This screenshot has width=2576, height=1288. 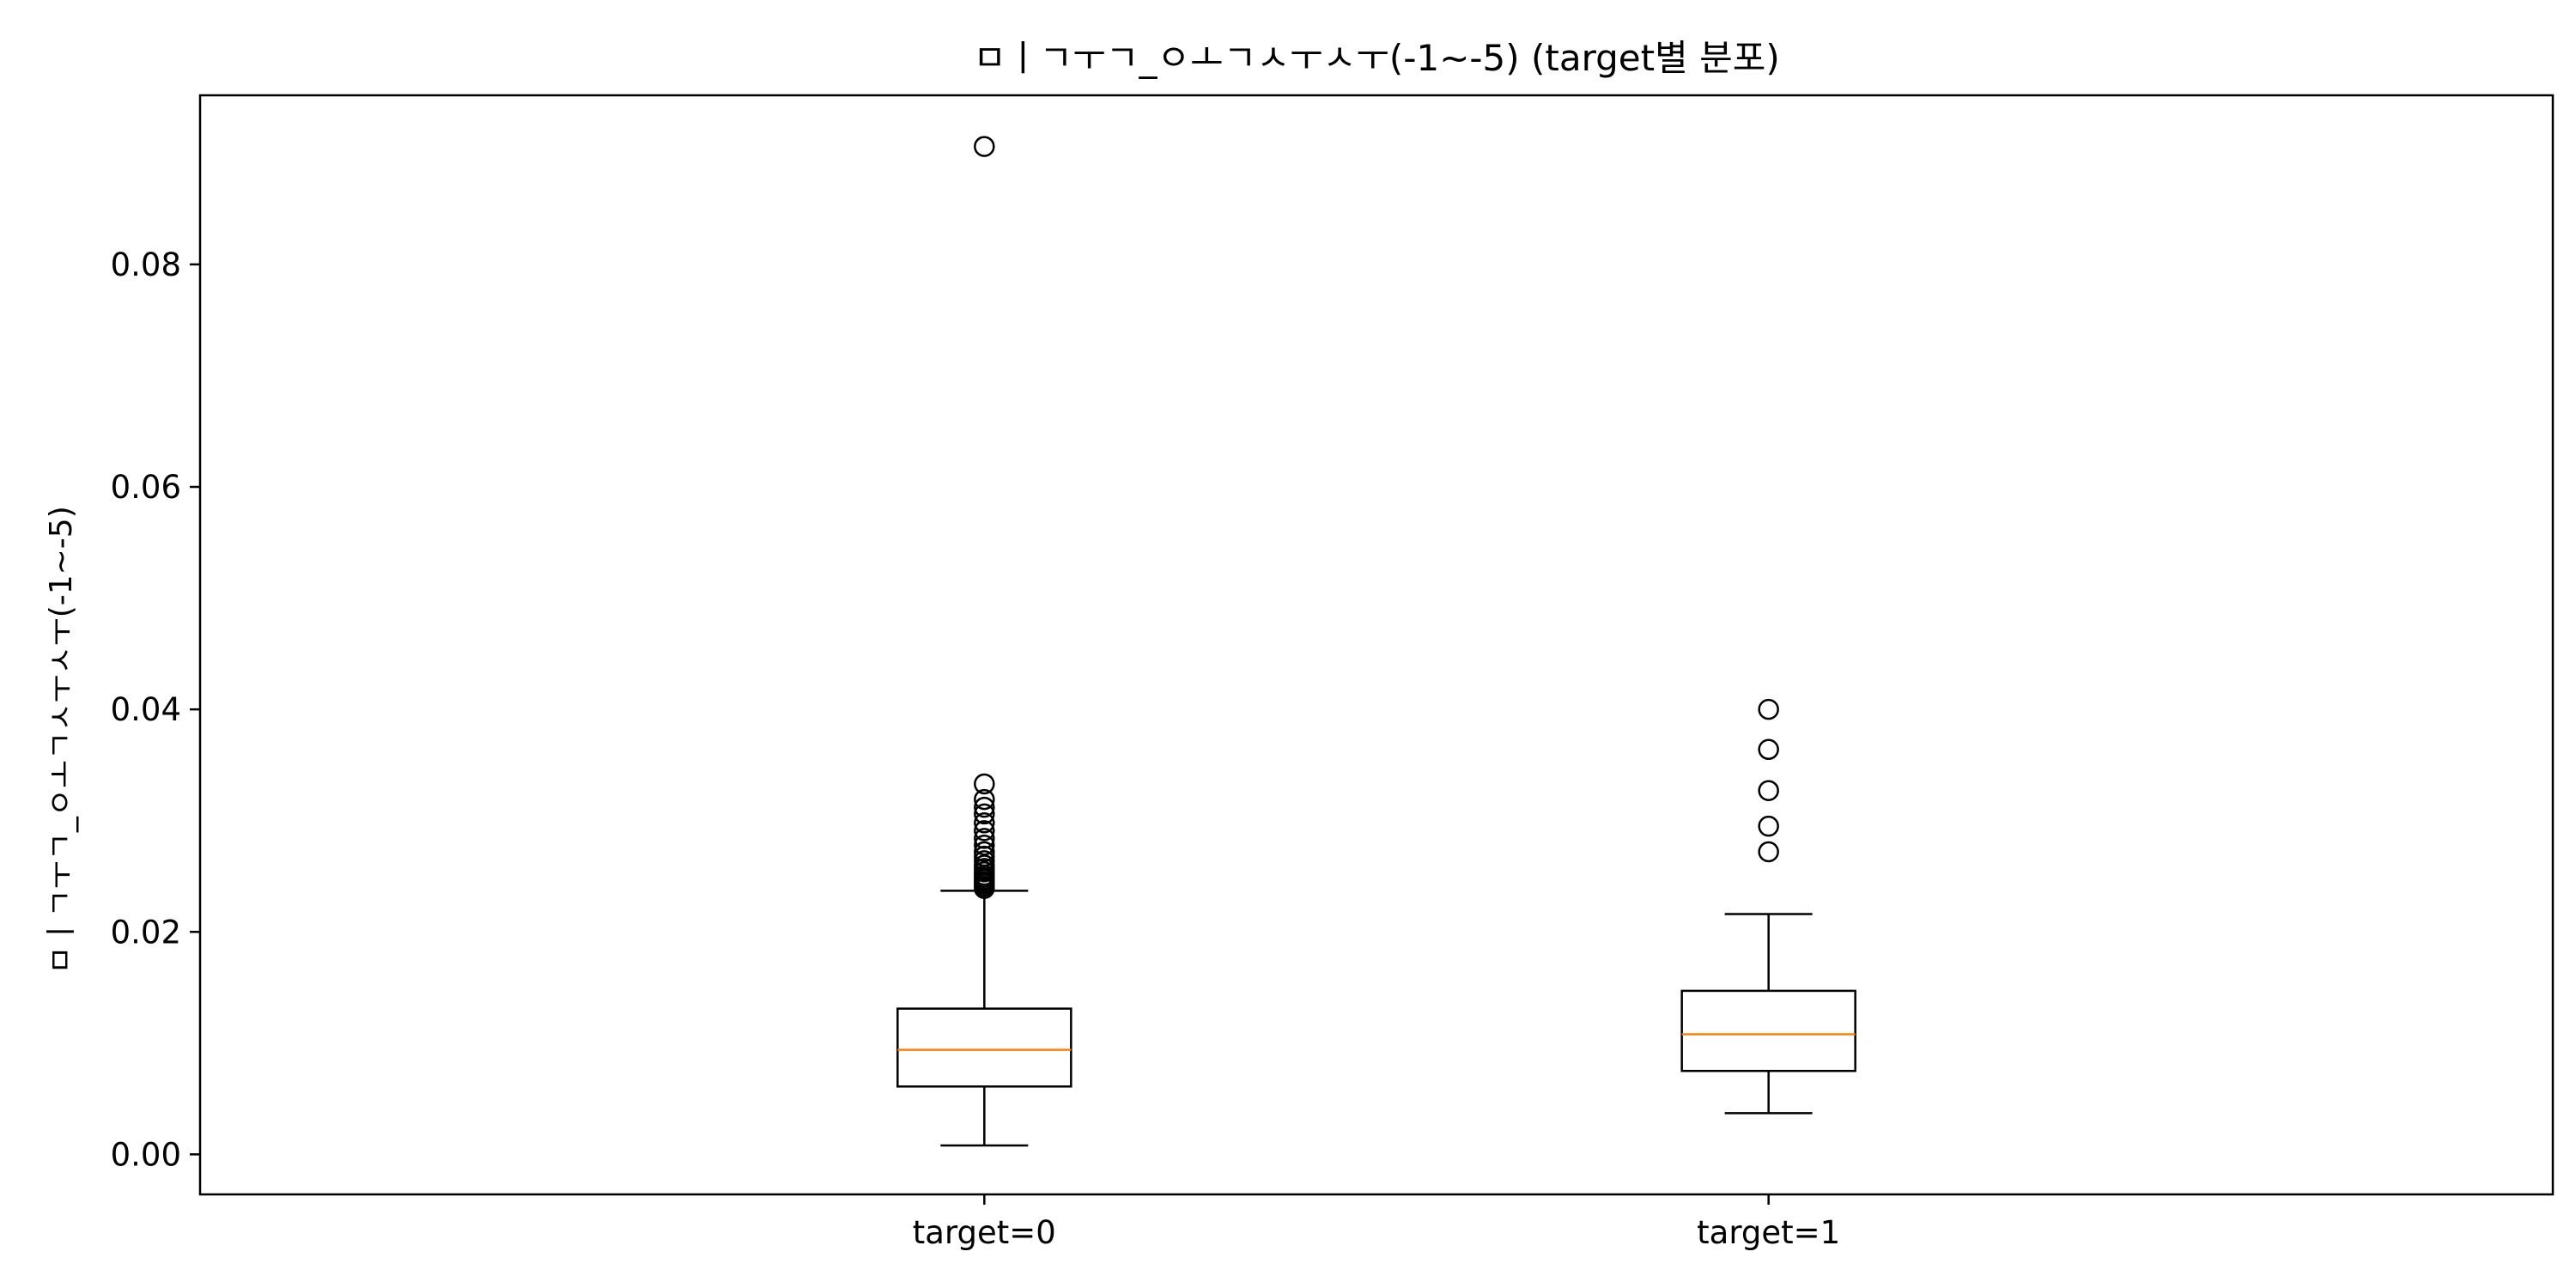 What do you see at coordinates (984, 1232) in the screenshot?
I see `x-tick-label: target=0` at bounding box center [984, 1232].